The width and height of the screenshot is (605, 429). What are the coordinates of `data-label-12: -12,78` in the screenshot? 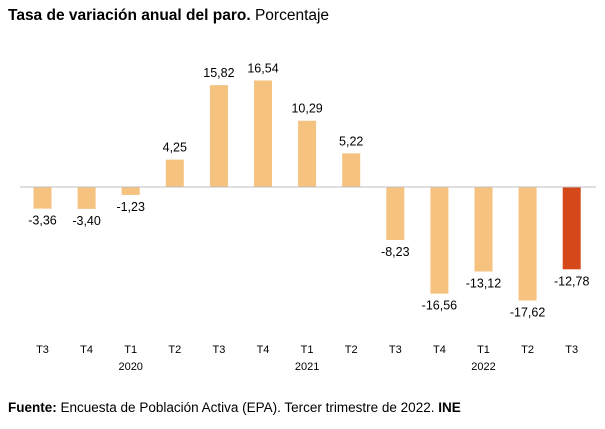 It's located at (571, 281).